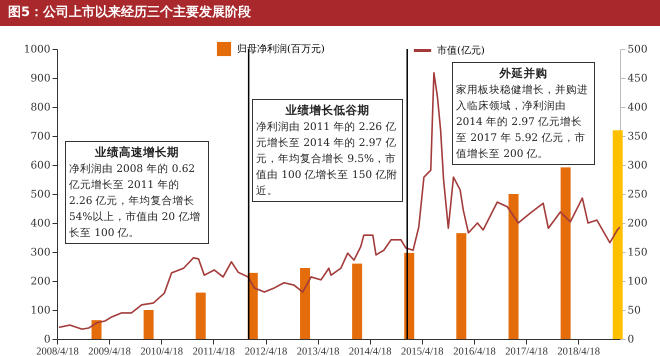 The height and width of the screenshot is (356, 660). Describe the element at coordinates (109, 351) in the screenshot. I see `x-tick-label: 2009/4/18` at that location.